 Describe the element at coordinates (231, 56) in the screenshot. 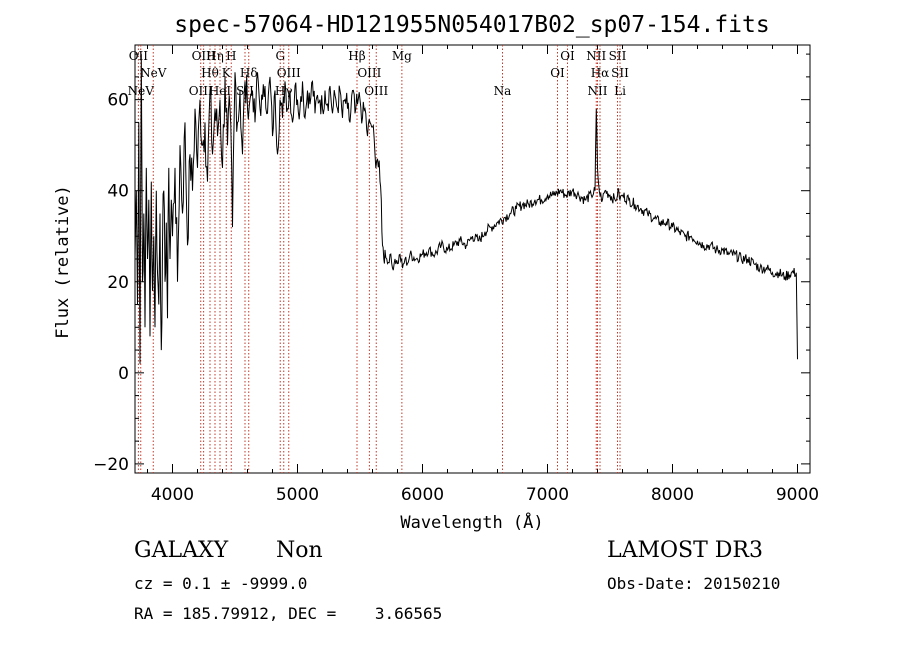

I see `marker-label-9: H` at that location.